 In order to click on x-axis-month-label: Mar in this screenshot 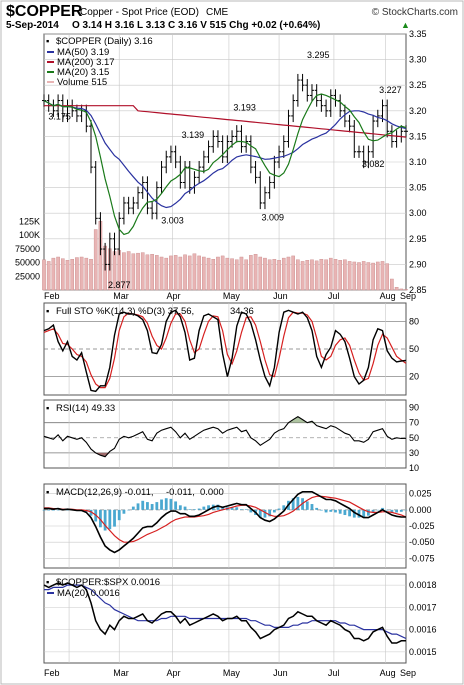, I will do `click(121, 296)`.